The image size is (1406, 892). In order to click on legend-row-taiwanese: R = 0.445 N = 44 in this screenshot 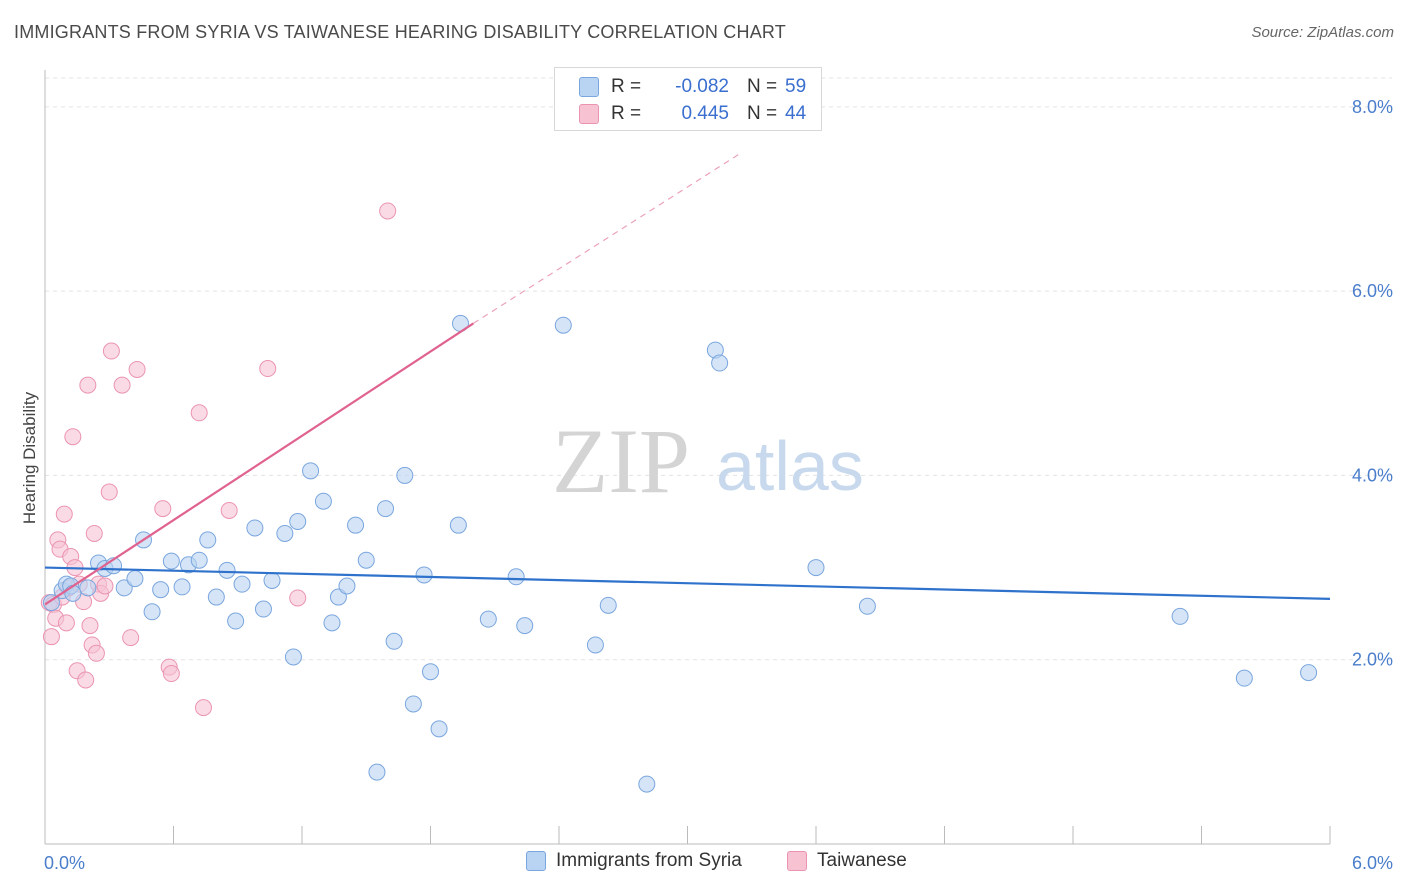, I will do `click(692, 114)`.